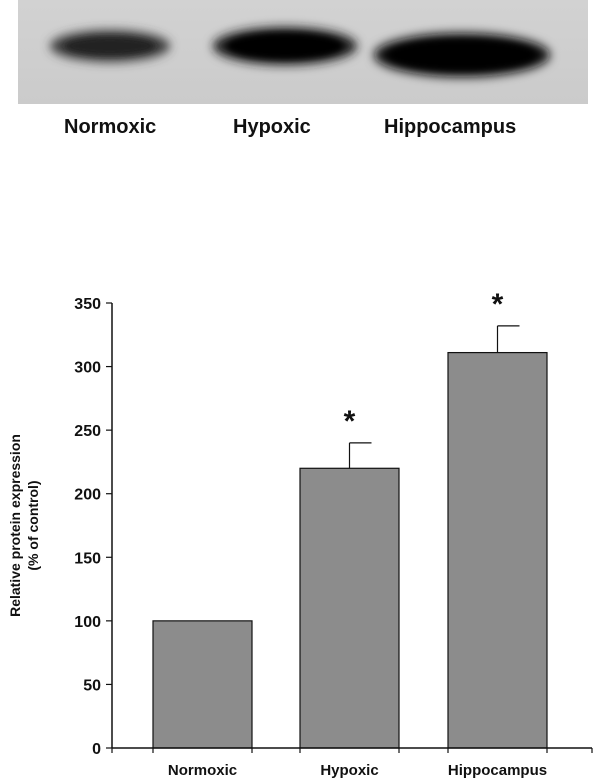  Describe the element at coordinates (87, 495) in the screenshot. I see `y-tick-label-200: 200` at that location.